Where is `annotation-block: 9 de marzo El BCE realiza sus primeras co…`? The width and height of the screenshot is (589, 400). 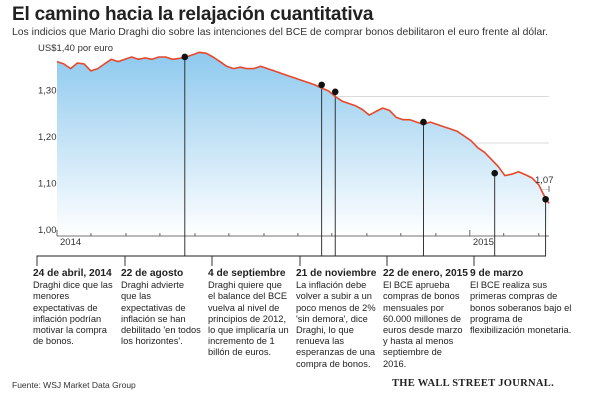
annotation-block: 9 de marzo El BCE realiza sus primeras co… is located at coordinates (525, 302).